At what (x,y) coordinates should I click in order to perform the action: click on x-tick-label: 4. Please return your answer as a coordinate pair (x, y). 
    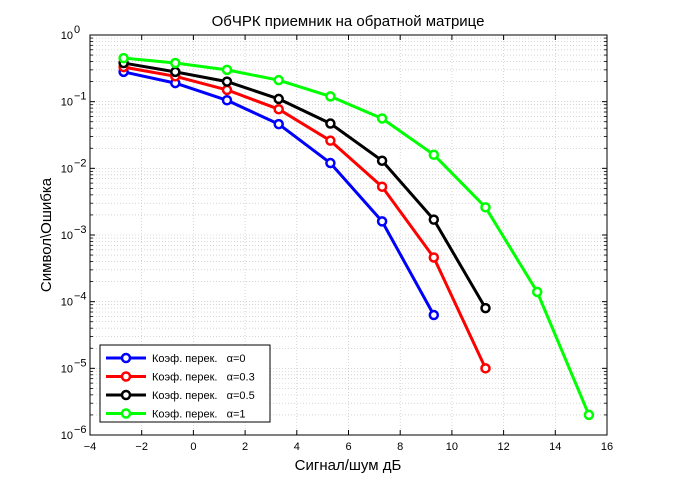
    Looking at the image, I should click on (297, 447).